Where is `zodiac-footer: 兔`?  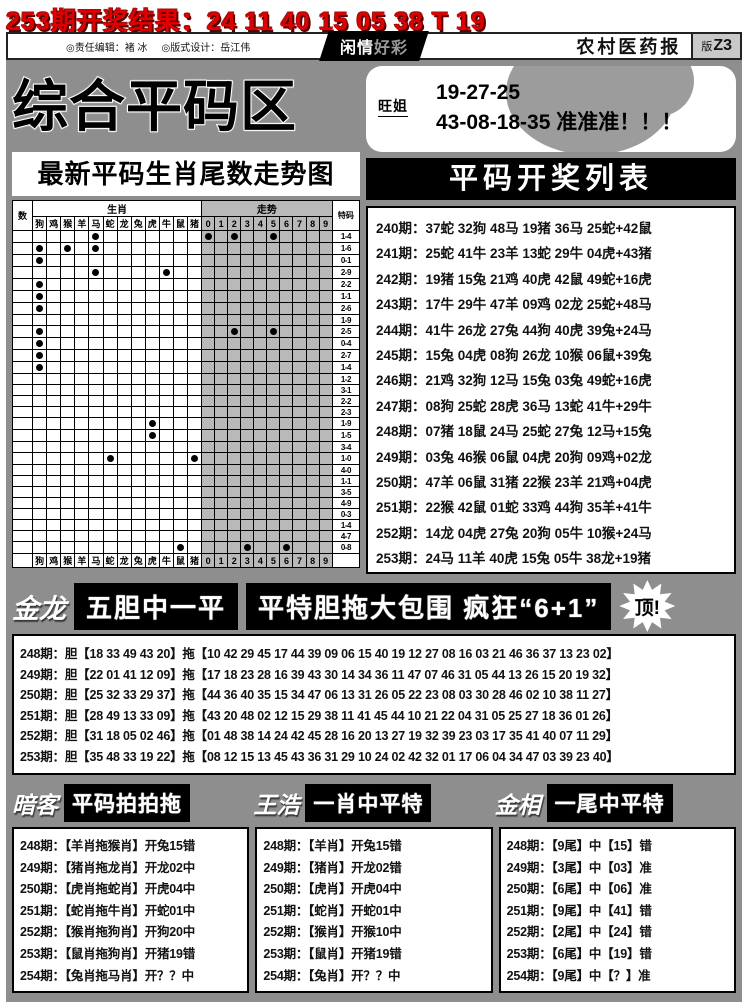 zodiac-footer: 兔 is located at coordinates (138, 560).